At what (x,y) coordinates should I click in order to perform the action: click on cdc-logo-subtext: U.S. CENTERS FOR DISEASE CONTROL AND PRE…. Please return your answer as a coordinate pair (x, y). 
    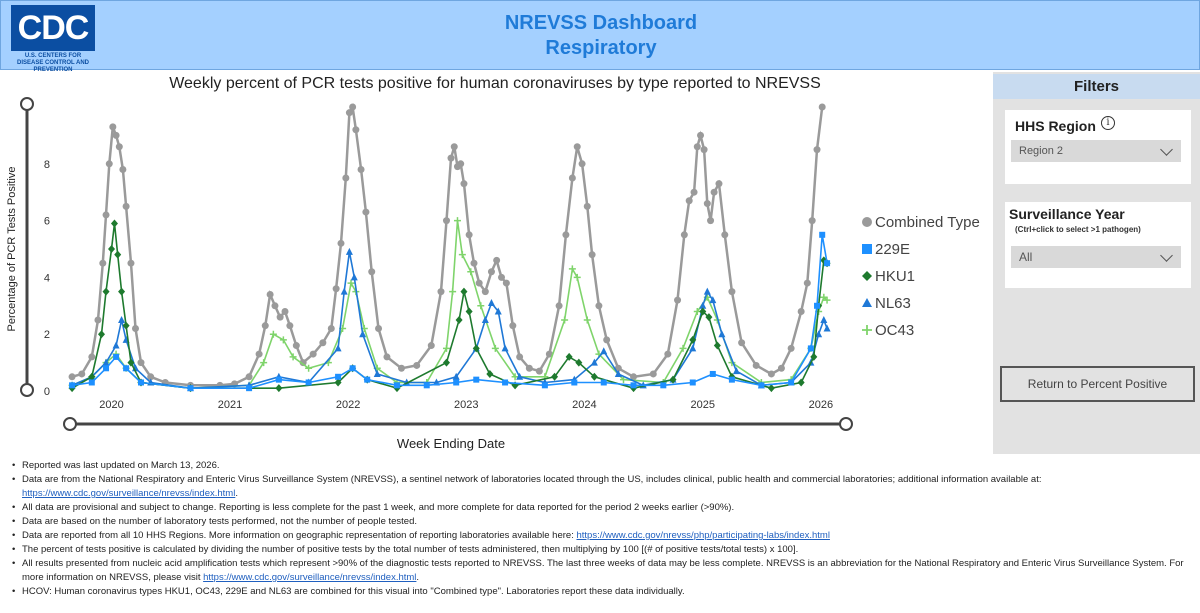
    Looking at the image, I should click on (52, 63).